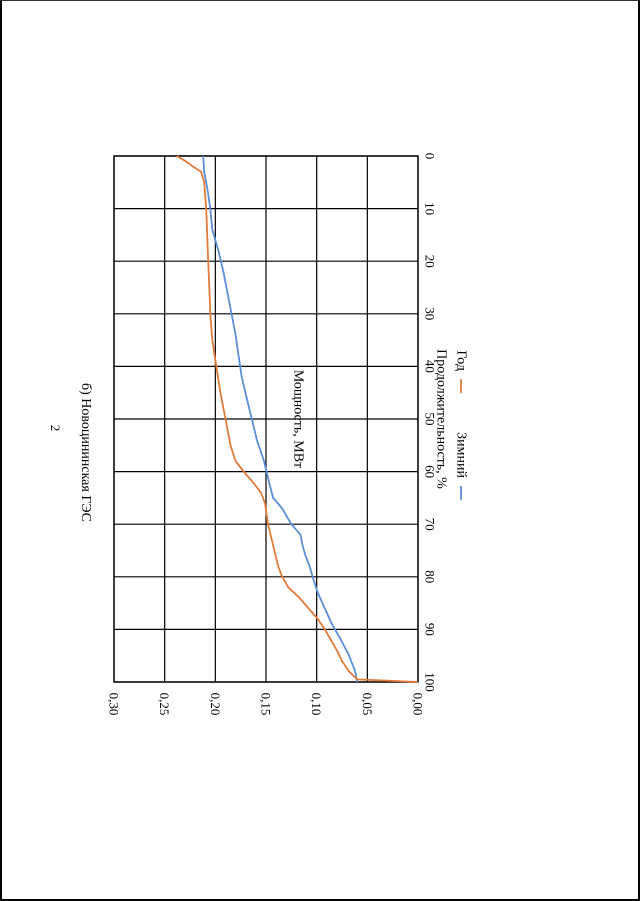 This screenshot has width=640, height=901. What do you see at coordinates (461, 360) in the screenshot?
I see `legend-label-1: Год` at bounding box center [461, 360].